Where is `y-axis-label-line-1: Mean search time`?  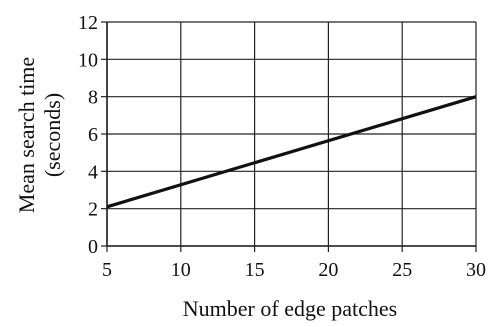 y-axis-label-line-1: Mean search time is located at coordinates (26, 135).